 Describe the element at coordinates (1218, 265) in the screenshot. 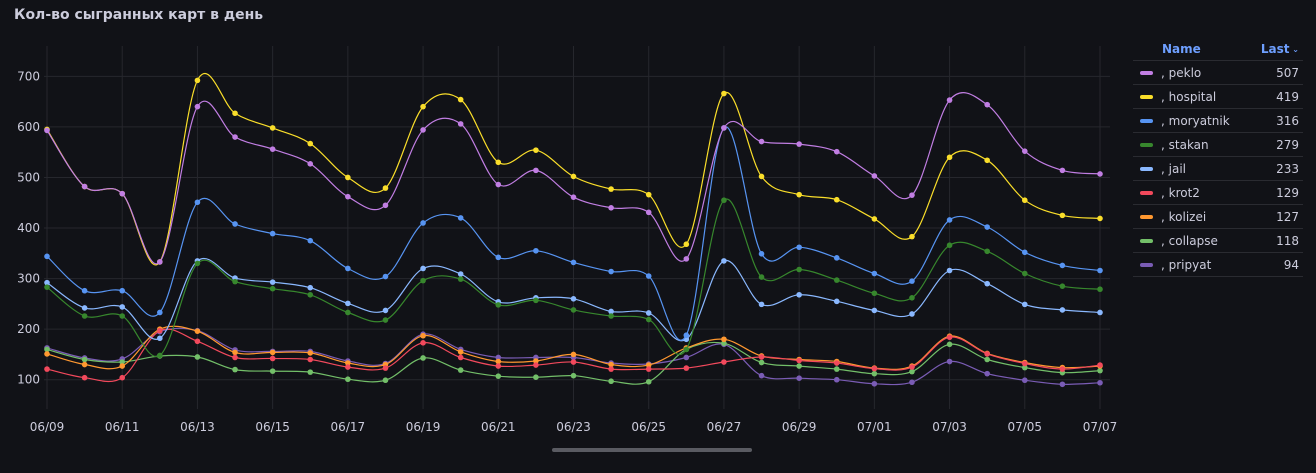

I see `legend-row: , pripyat 94` at that location.